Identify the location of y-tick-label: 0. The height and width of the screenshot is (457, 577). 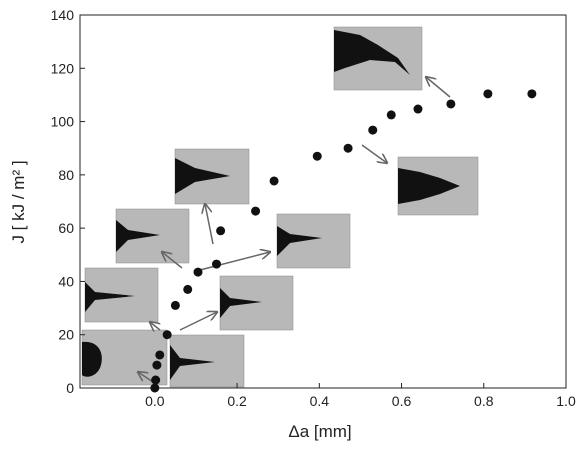
(70, 388).